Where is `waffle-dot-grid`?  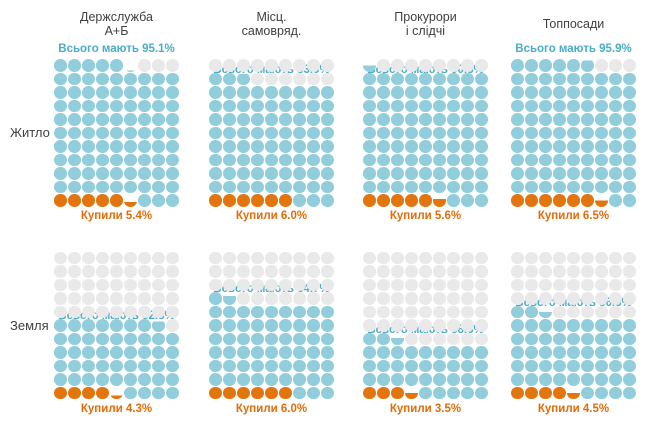 waffle-dot-grid is located at coordinates (116, 133).